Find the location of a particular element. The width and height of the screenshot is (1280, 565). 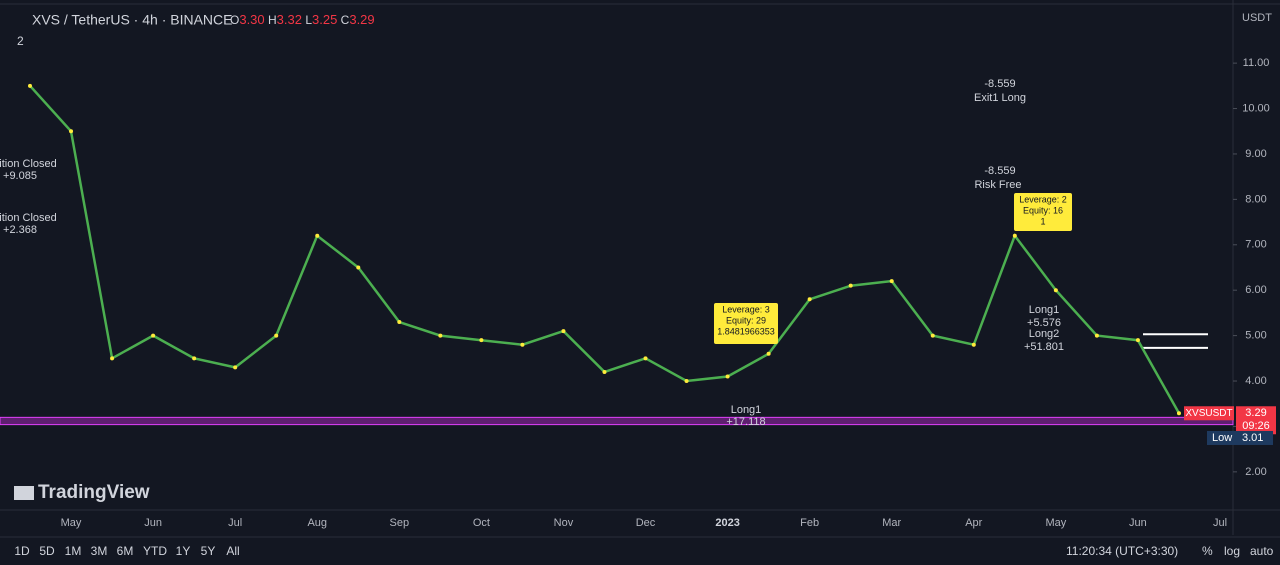

x-tick-label: Nov is located at coordinates (564, 523).